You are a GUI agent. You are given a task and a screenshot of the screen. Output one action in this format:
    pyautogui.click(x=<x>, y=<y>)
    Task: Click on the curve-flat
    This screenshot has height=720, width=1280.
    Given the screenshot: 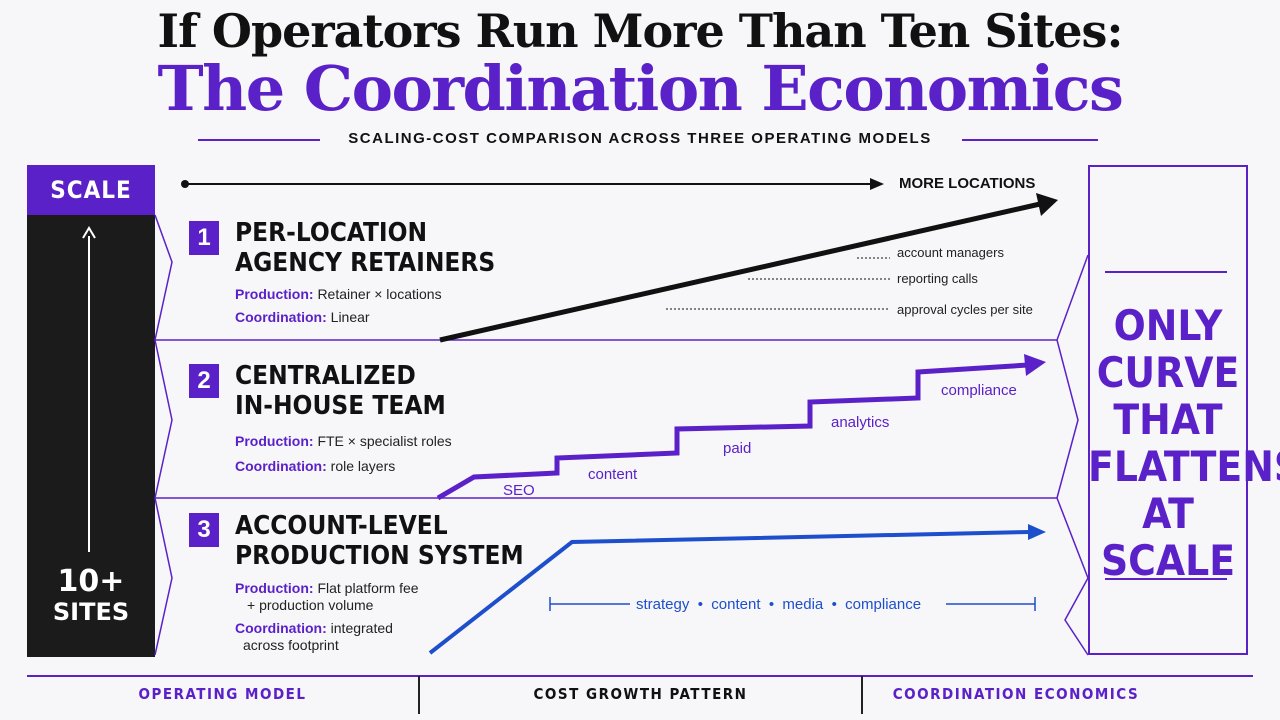 What is the action you would take?
    pyautogui.click(x=729, y=592)
    